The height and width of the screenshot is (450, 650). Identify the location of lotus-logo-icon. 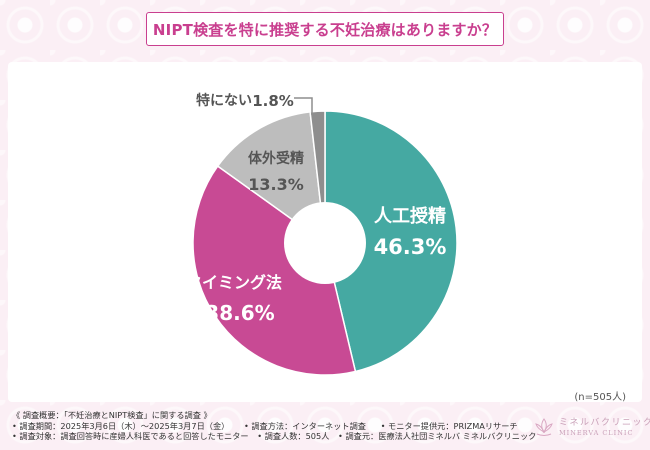
(544, 427).